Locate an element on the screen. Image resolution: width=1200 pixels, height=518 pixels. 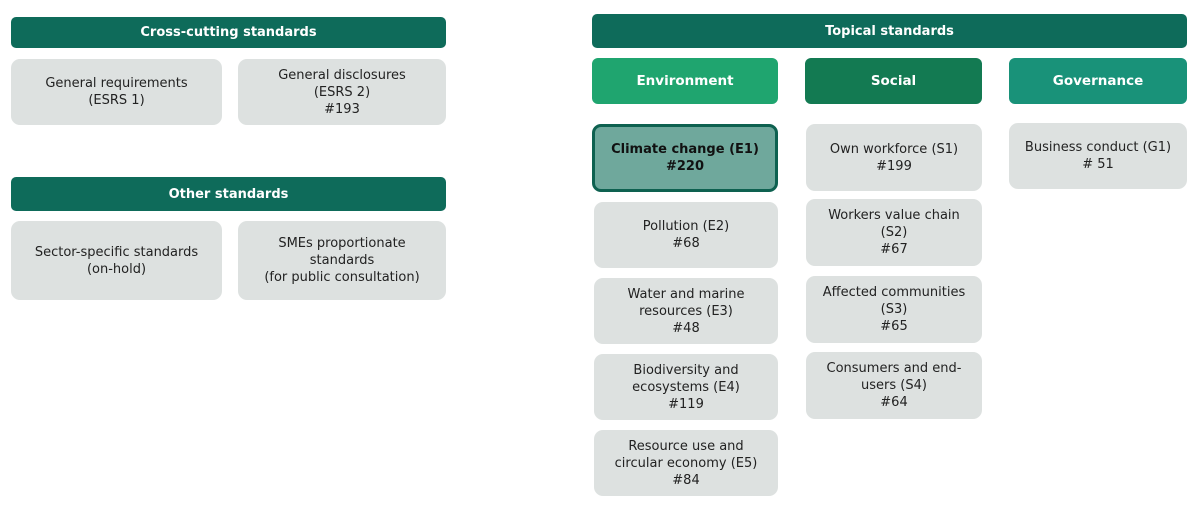
standard-box-s3: Affected communities (S3) #65 is located at coordinates (894, 309).